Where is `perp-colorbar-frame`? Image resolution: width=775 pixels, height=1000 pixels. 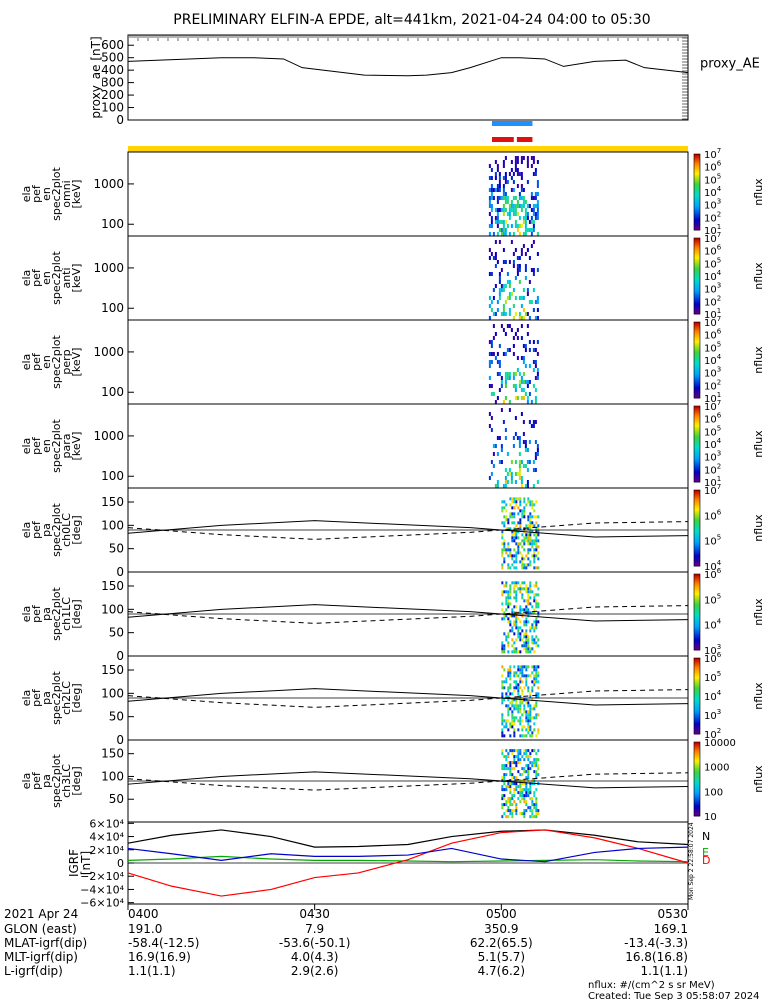 perp-colorbar-frame is located at coordinates (697, 360).